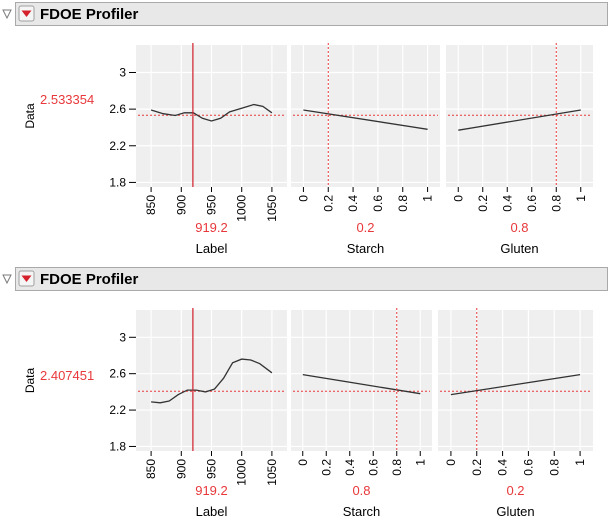  I want to click on factor-panel-gluten: 0 0.2 0.4 0.6 0.8 1 0.8 Gluten, so click(519, 149).